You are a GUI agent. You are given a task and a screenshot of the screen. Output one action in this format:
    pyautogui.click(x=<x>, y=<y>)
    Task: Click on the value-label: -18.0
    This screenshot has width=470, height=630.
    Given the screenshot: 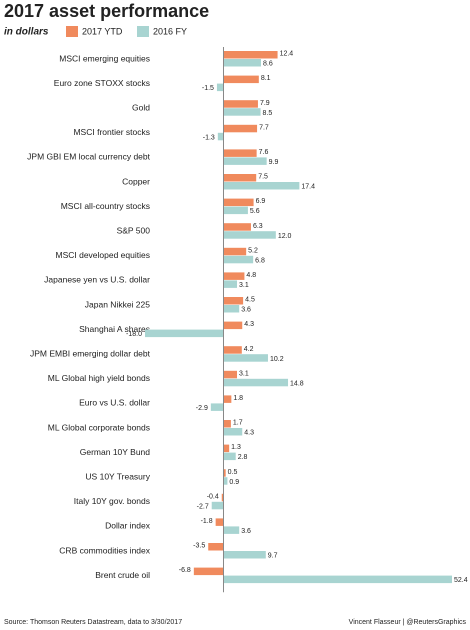 What is the action you would take?
    pyautogui.click(x=134, y=334)
    